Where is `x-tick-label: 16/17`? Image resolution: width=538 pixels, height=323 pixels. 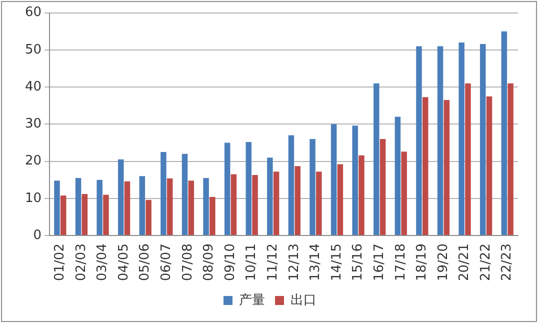
x-tick-label: 16/17 is located at coordinates (379, 263).